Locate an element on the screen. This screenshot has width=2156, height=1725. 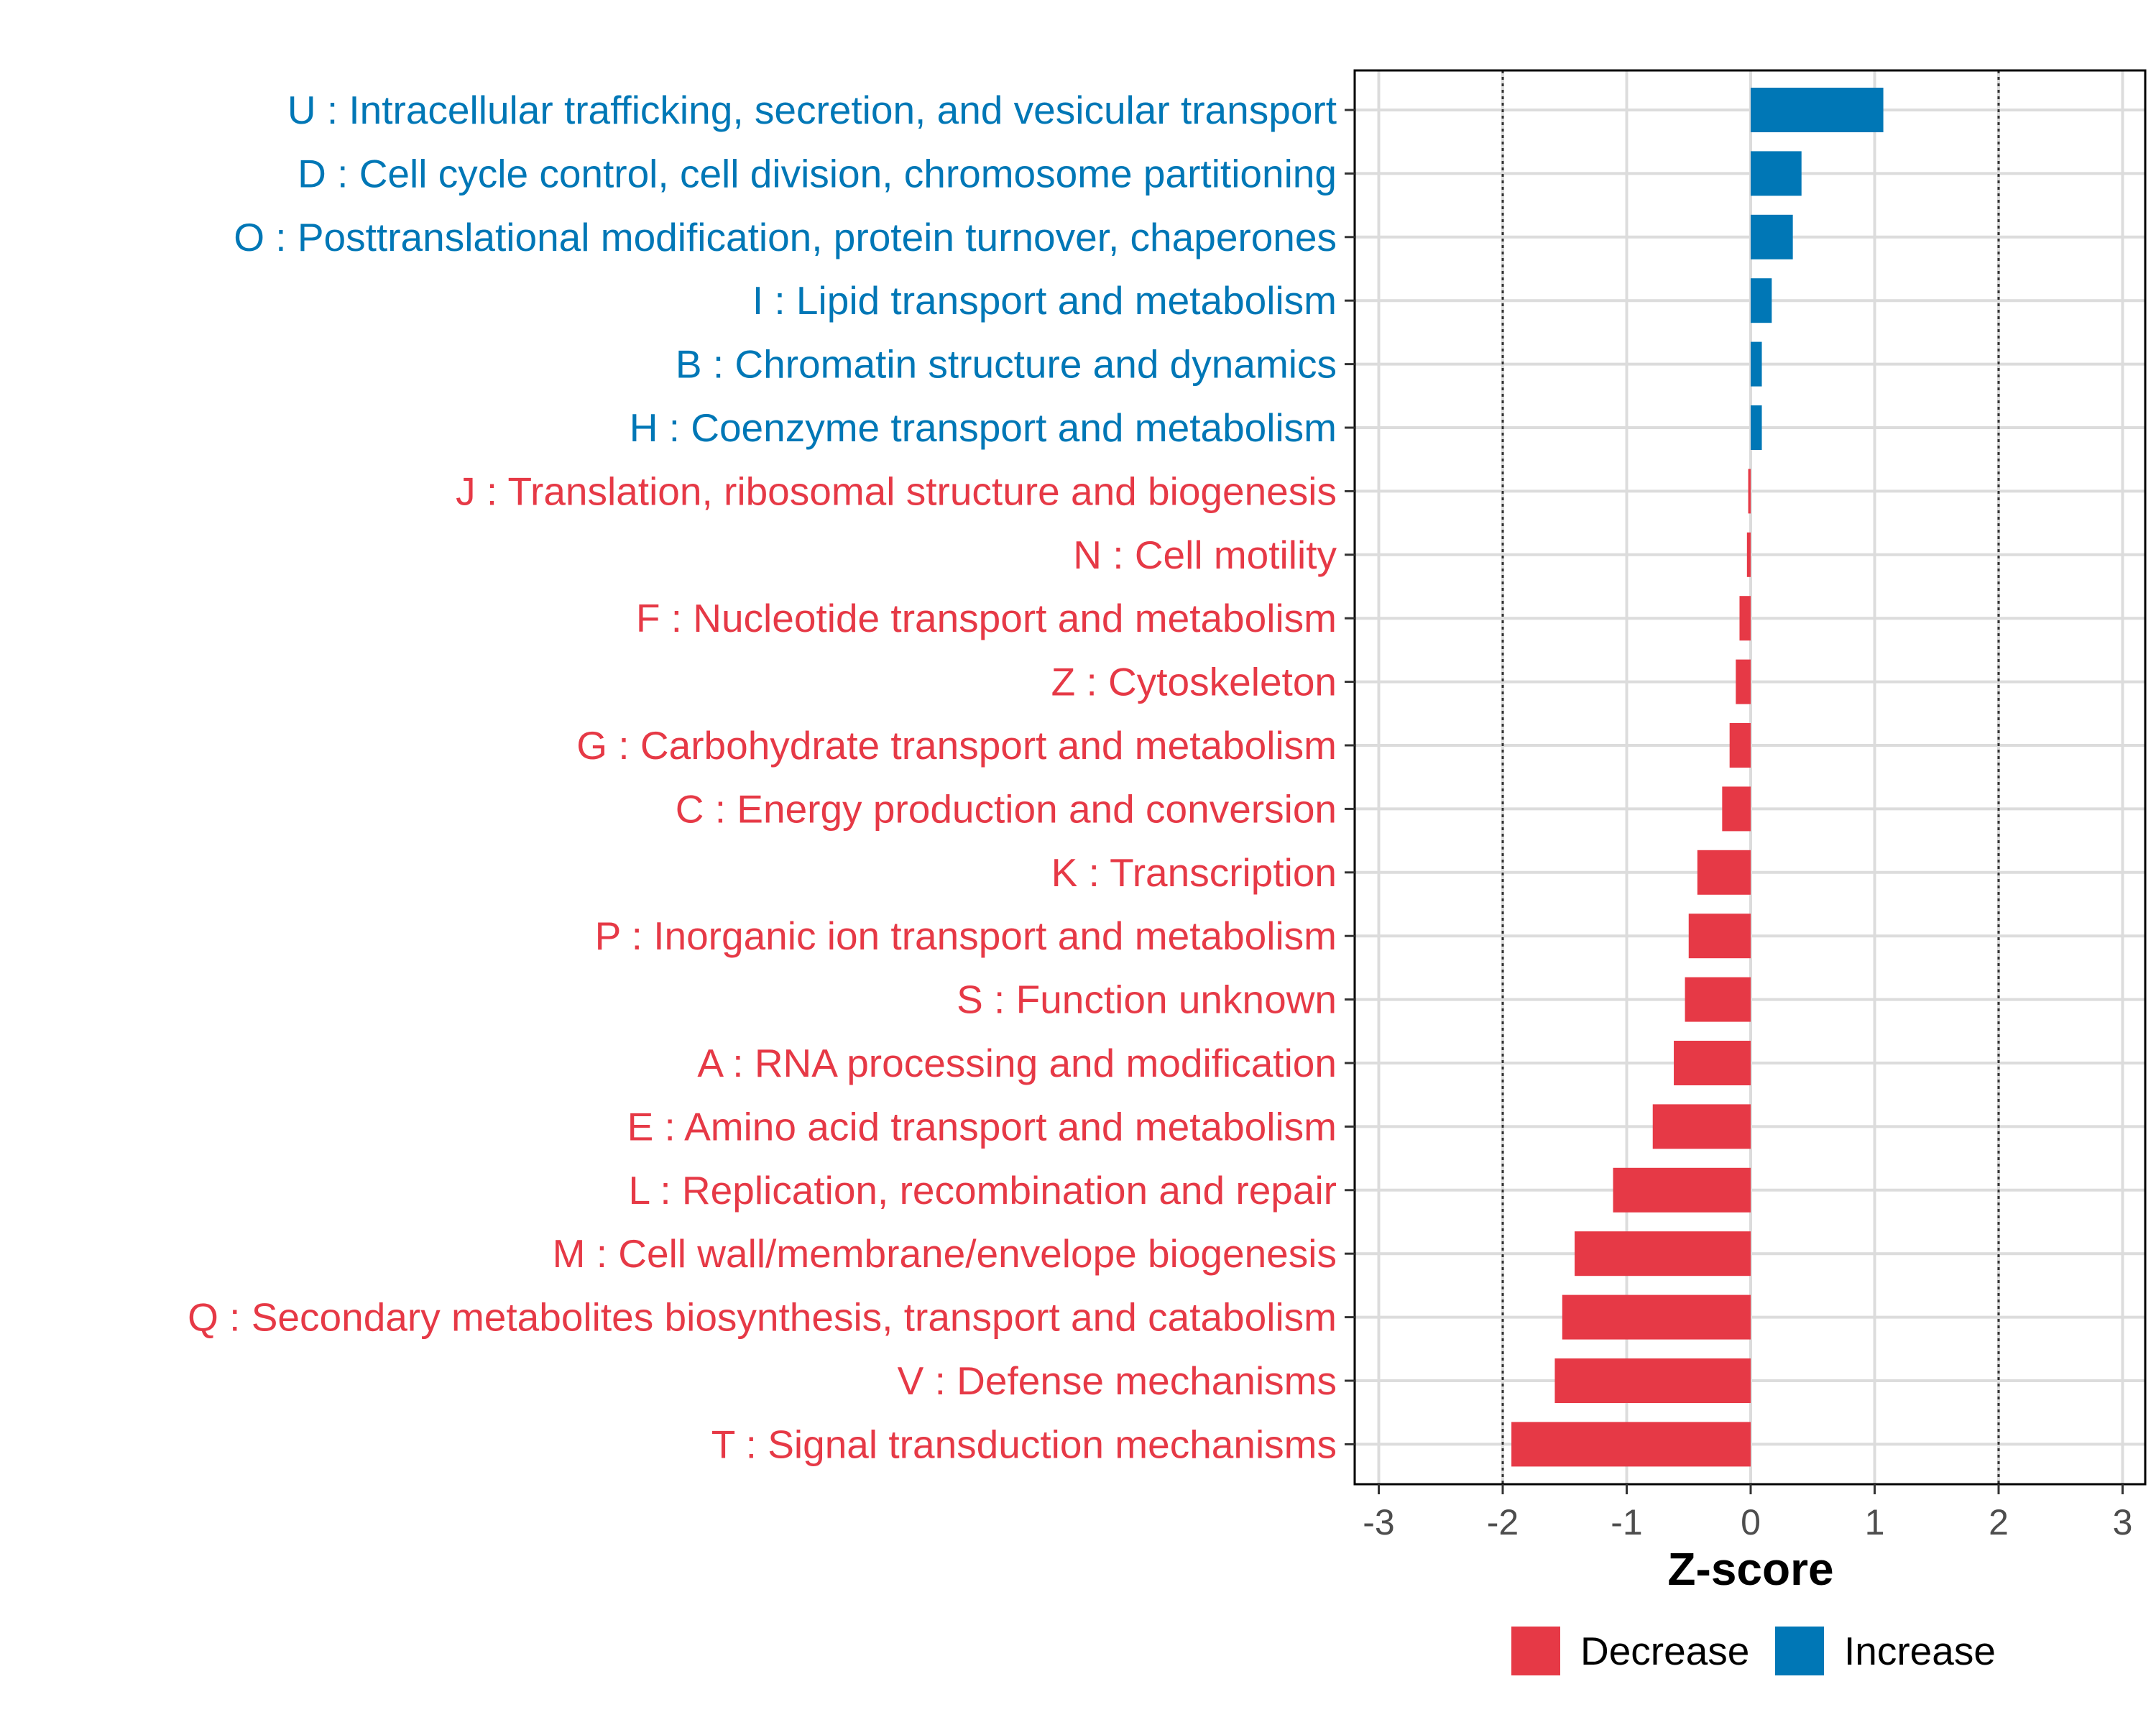
legend-key-decrease is located at coordinates (1535, 1651).